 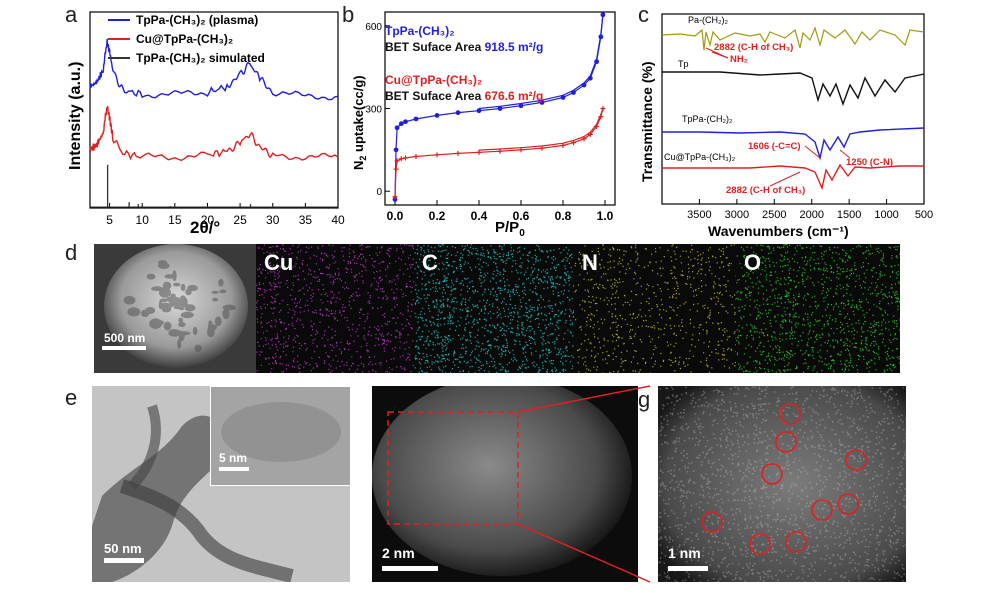 What do you see at coordinates (793, 177) in the screenshot?
I see `ftir-series-cu` at bounding box center [793, 177].